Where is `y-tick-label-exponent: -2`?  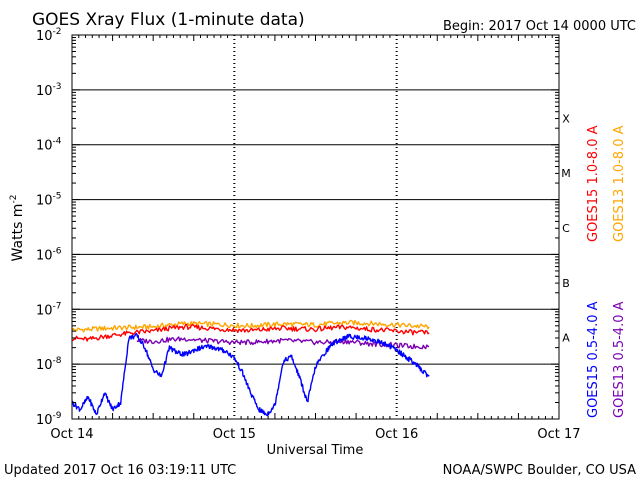 y-tick-label-exponent: -2 is located at coordinates (57, 32).